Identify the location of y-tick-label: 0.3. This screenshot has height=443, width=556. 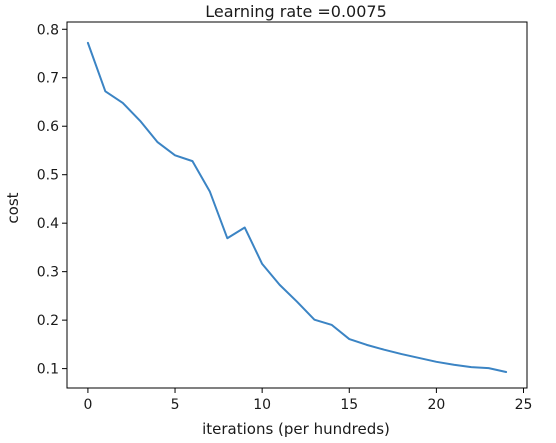
(48, 273).